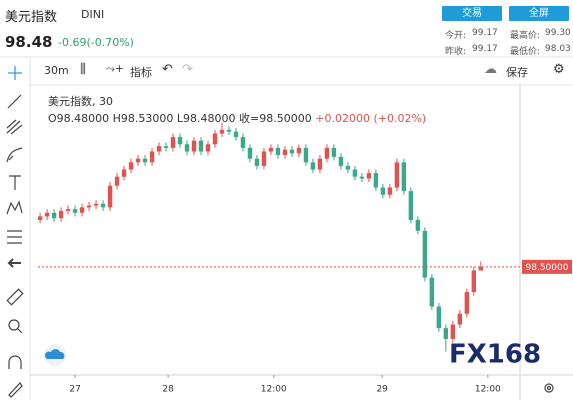 This screenshot has height=400, width=573. Describe the element at coordinates (141, 72) in the screenshot. I see `indicators-button: 指标` at that location.